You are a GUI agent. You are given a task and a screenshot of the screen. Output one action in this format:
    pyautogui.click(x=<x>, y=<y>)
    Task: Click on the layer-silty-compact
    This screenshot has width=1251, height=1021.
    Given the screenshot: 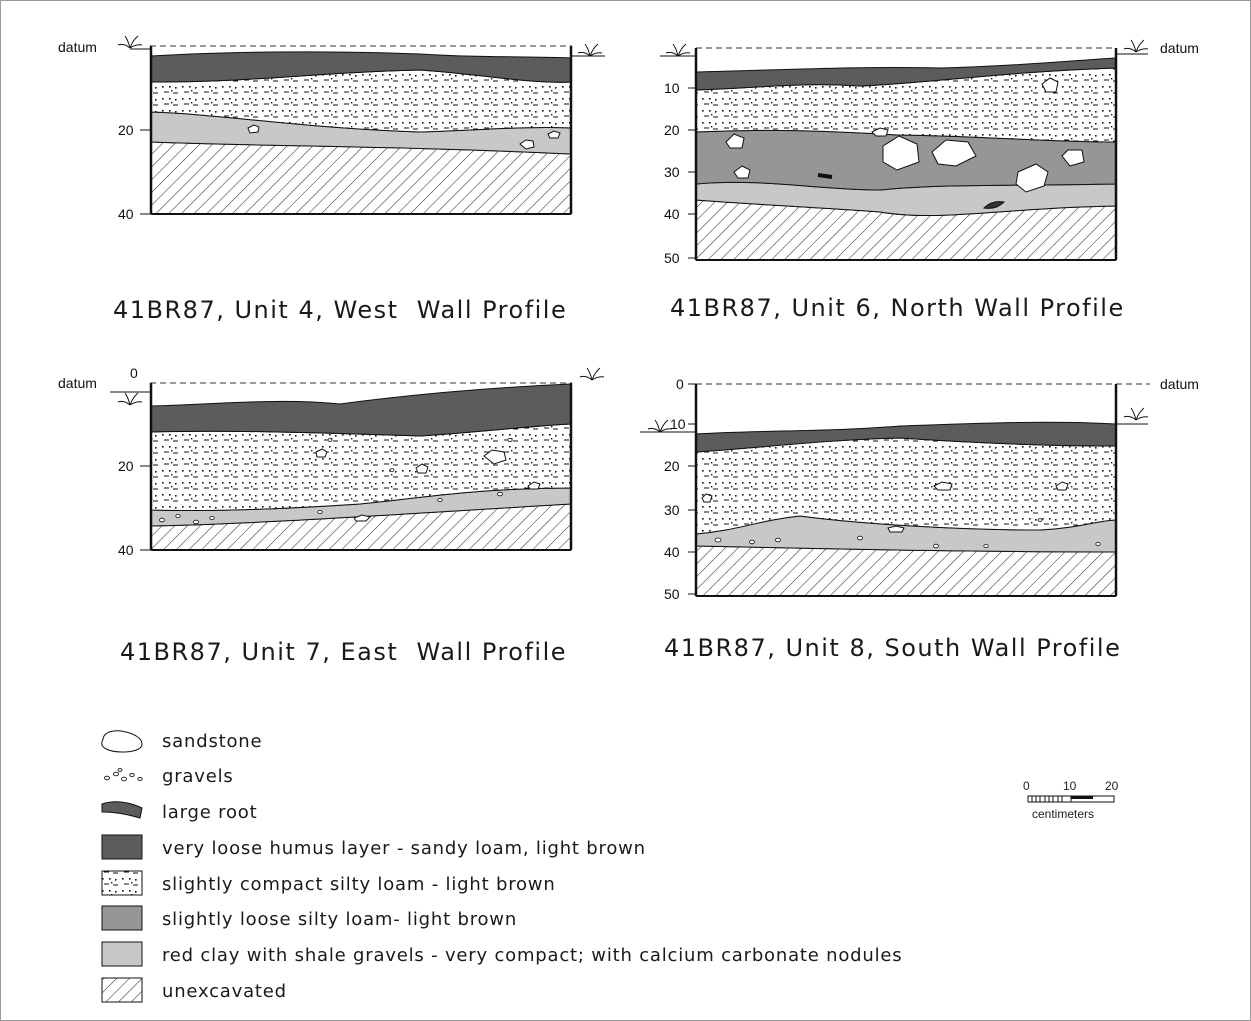 What is the action you would take?
    pyautogui.click(x=906, y=486)
    